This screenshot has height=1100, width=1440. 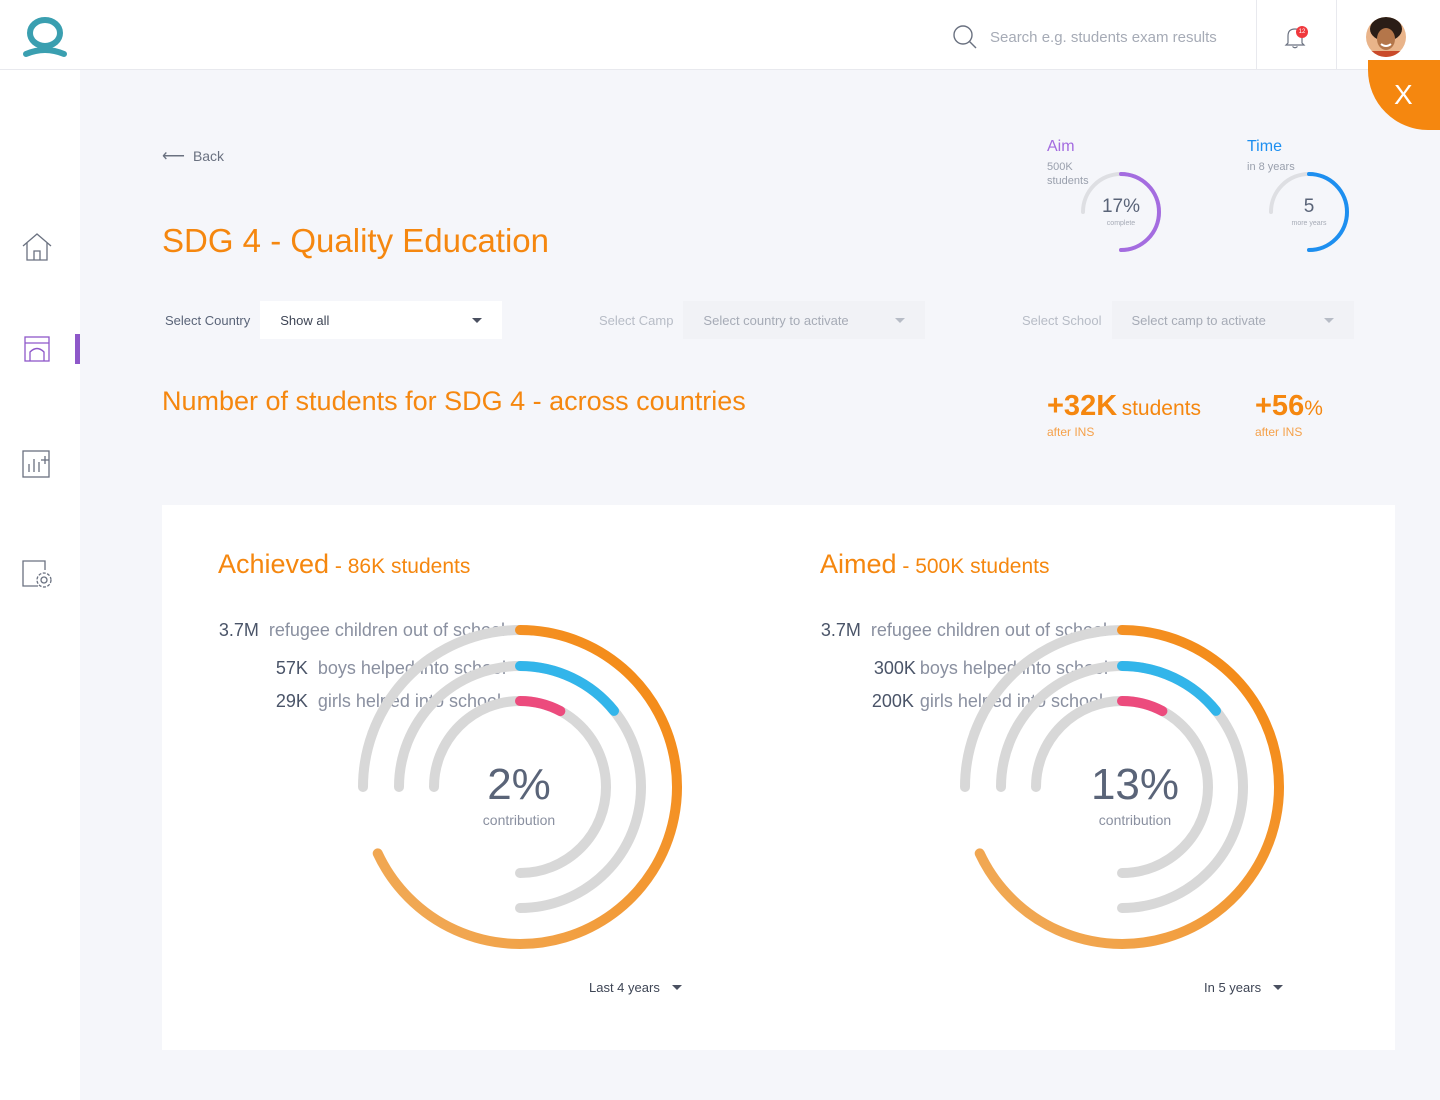 I want to click on aimed-title: Aimed - 500K students, so click(x=934, y=564).